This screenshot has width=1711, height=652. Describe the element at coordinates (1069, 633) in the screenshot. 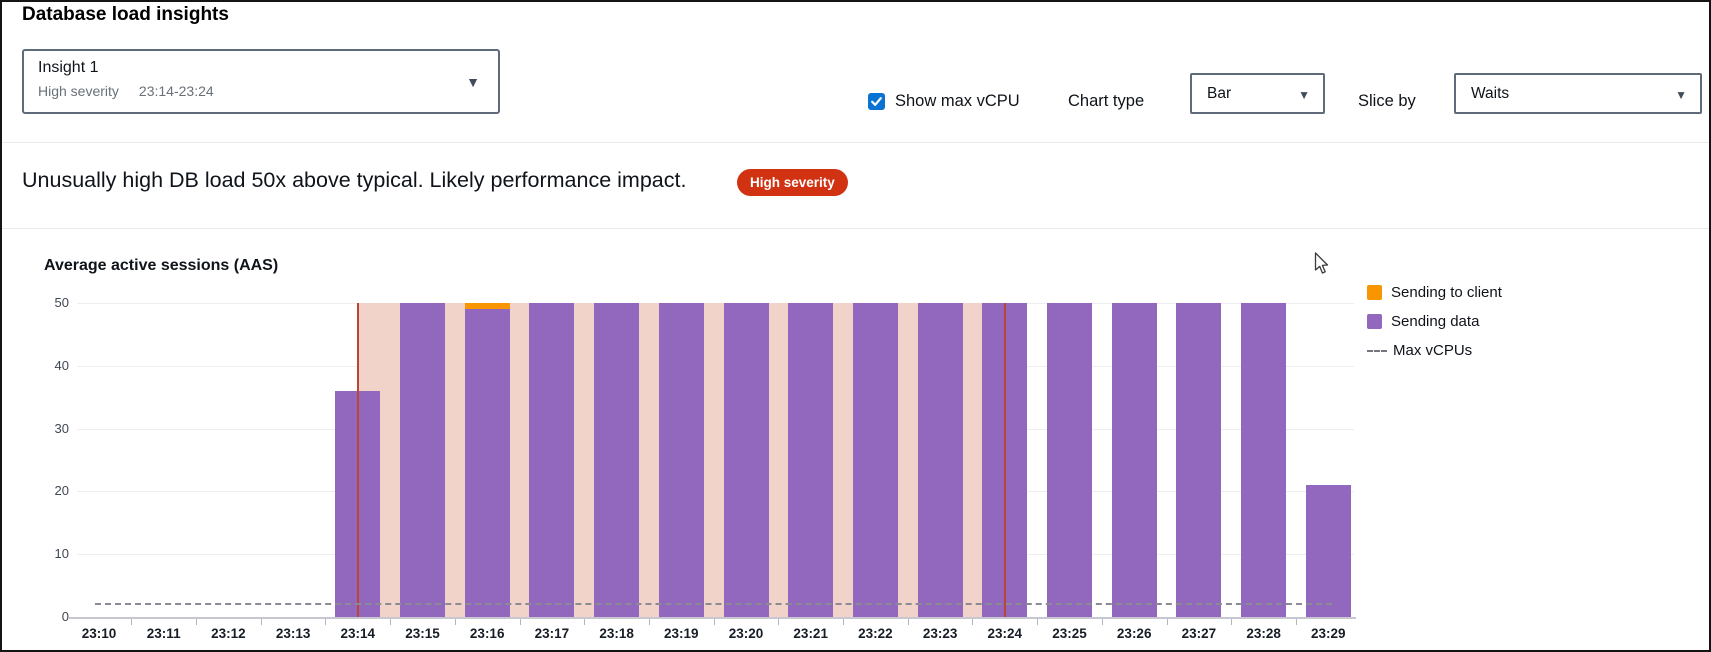

I see `x-tick-label: 23:25` at that location.